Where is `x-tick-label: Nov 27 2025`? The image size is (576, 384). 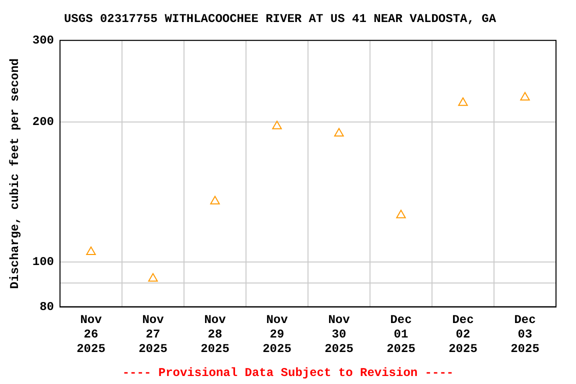 x-tick-label: Nov 27 2025 is located at coordinates (153, 334).